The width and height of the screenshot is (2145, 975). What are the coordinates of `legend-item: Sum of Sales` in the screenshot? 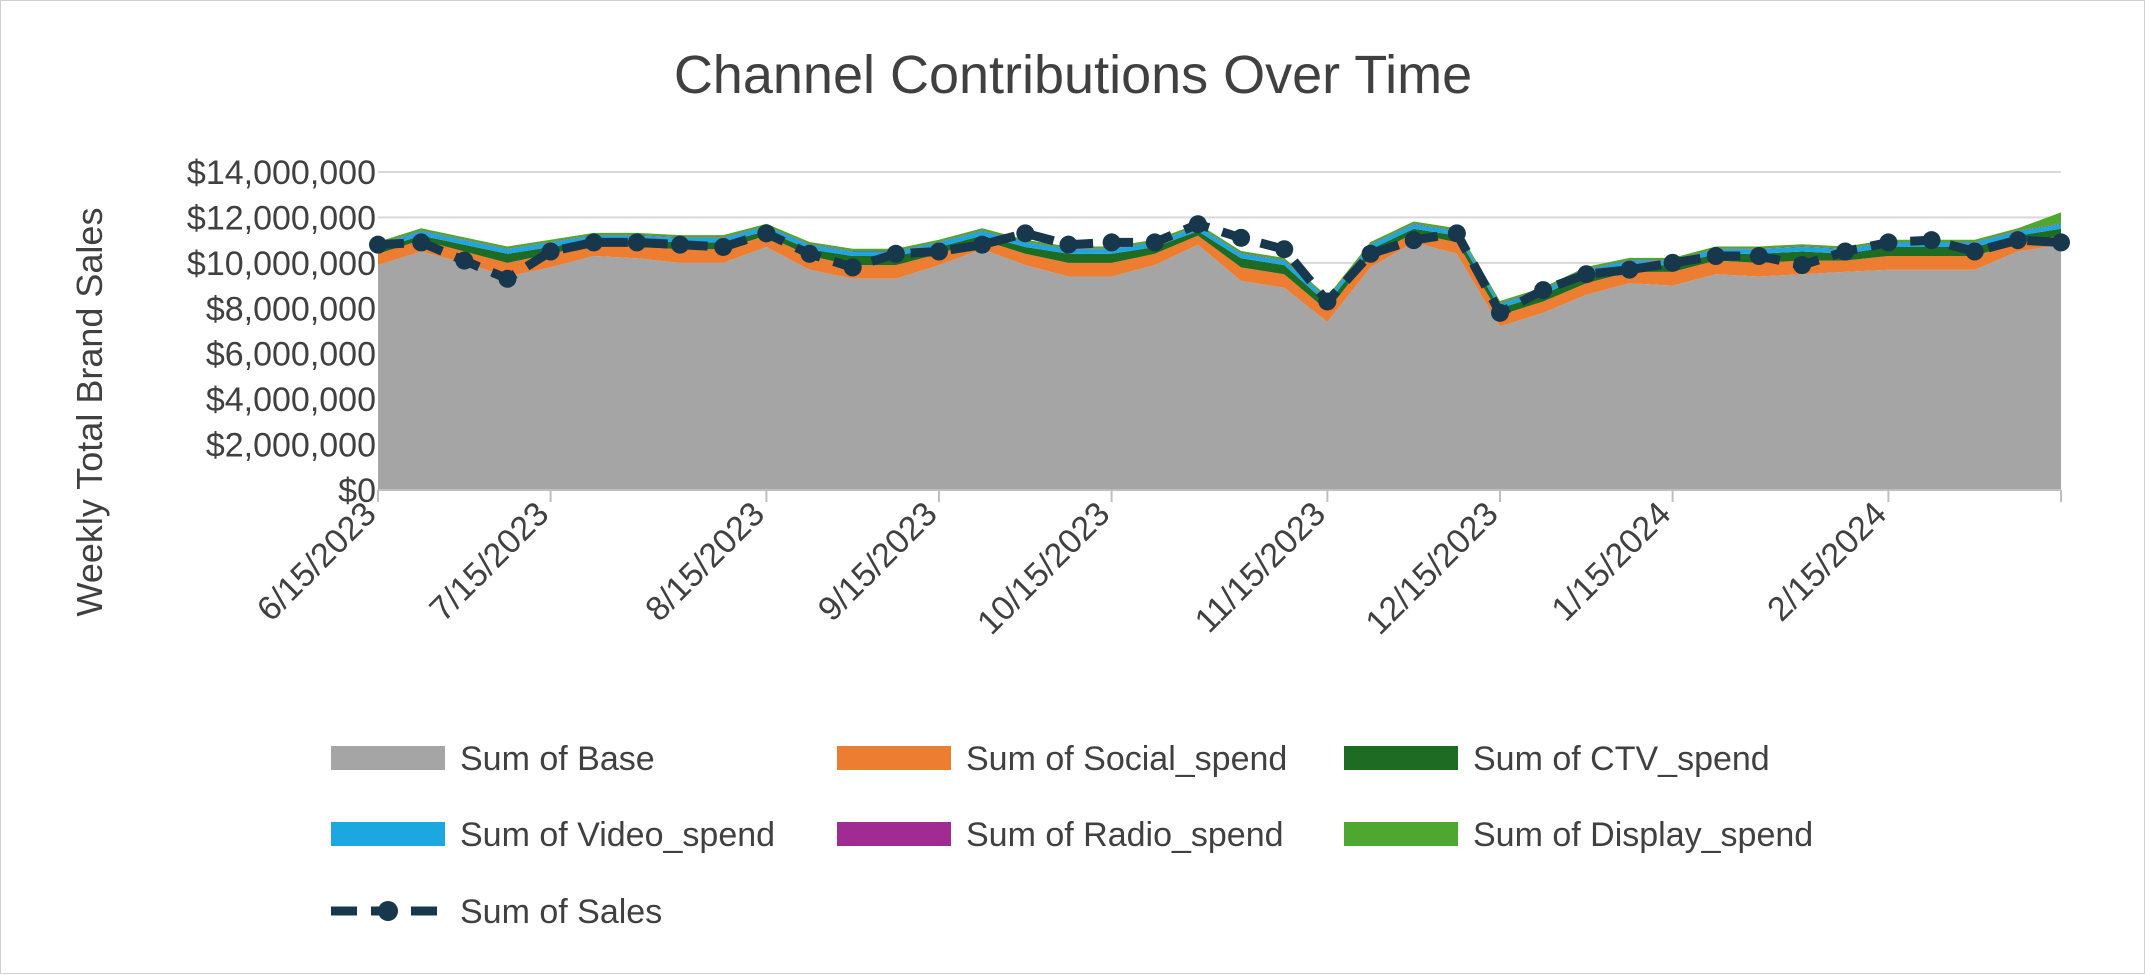 It's located at (496, 912).